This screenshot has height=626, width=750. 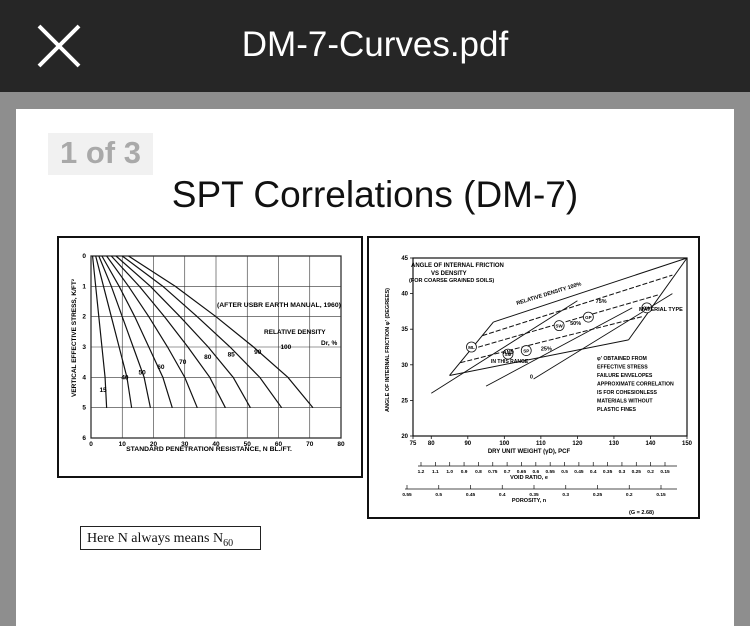 What do you see at coordinates (622, 368) in the screenshot?
I see `annotation-line: EFFECTIVE STRESS` at bounding box center [622, 368].